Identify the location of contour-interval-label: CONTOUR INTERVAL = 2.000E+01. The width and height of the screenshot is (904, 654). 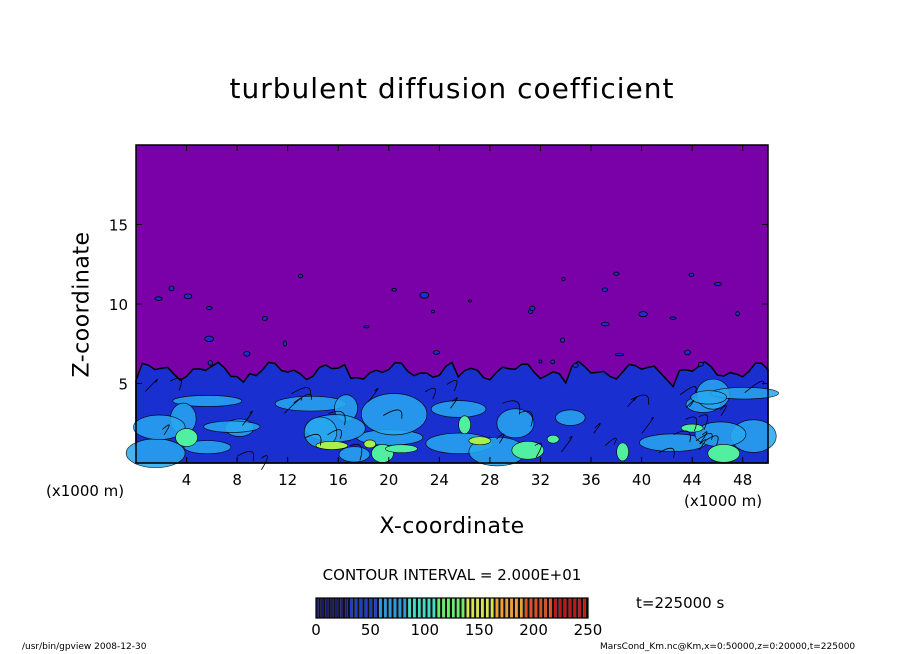
(452, 575).